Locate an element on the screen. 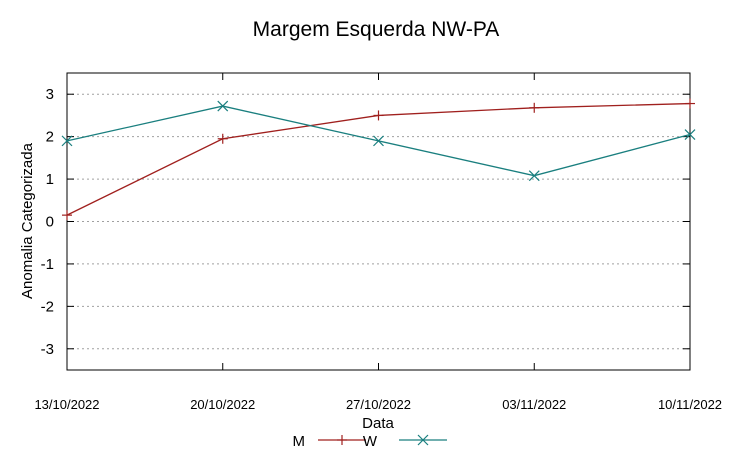 The height and width of the screenshot is (459, 753). y-tick-label: 2 is located at coordinates (50, 137).